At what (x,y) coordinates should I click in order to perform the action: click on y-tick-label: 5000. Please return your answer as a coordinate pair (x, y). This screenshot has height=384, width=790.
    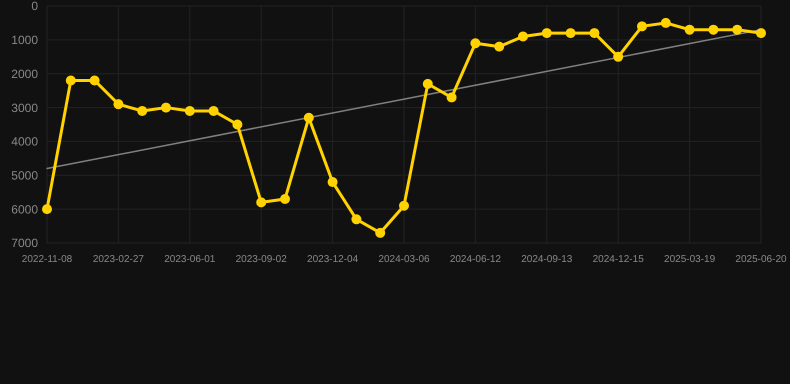
    Looking at the image, I should click on (24, 175).